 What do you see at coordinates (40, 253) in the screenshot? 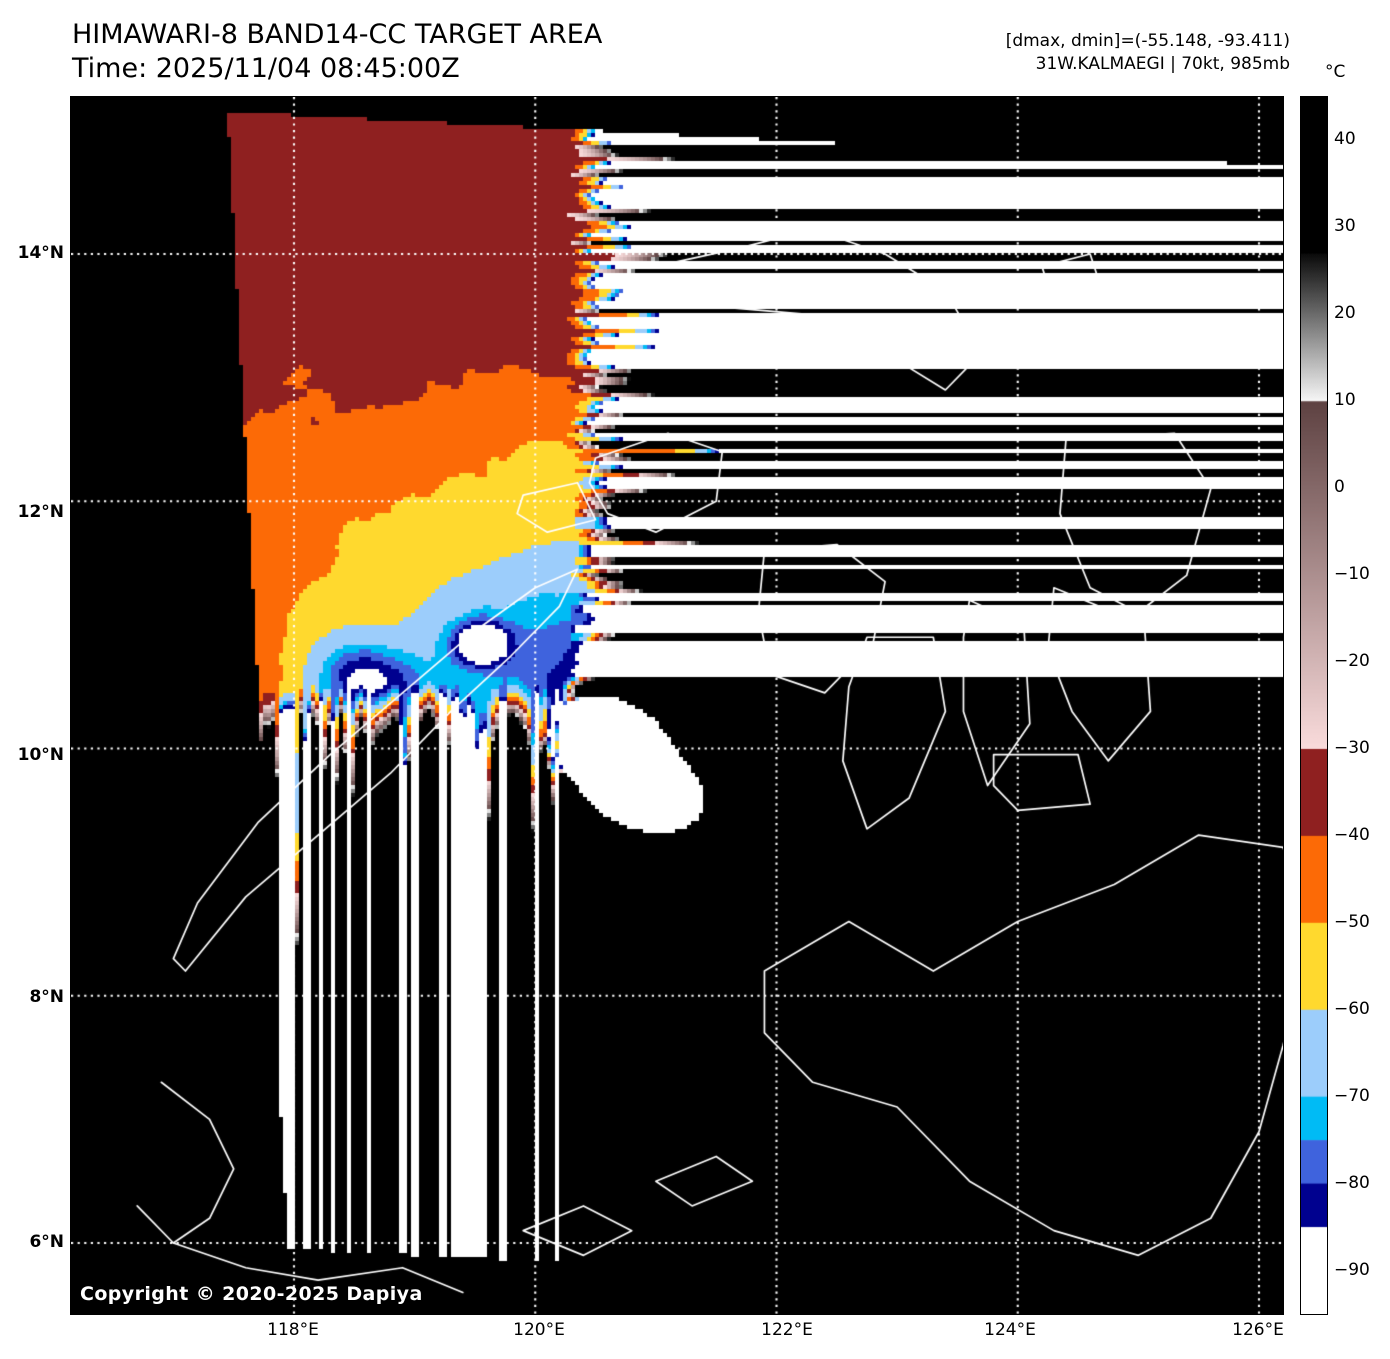
I see `lat-label-14: 14°N` at bounding box center [40, 253].